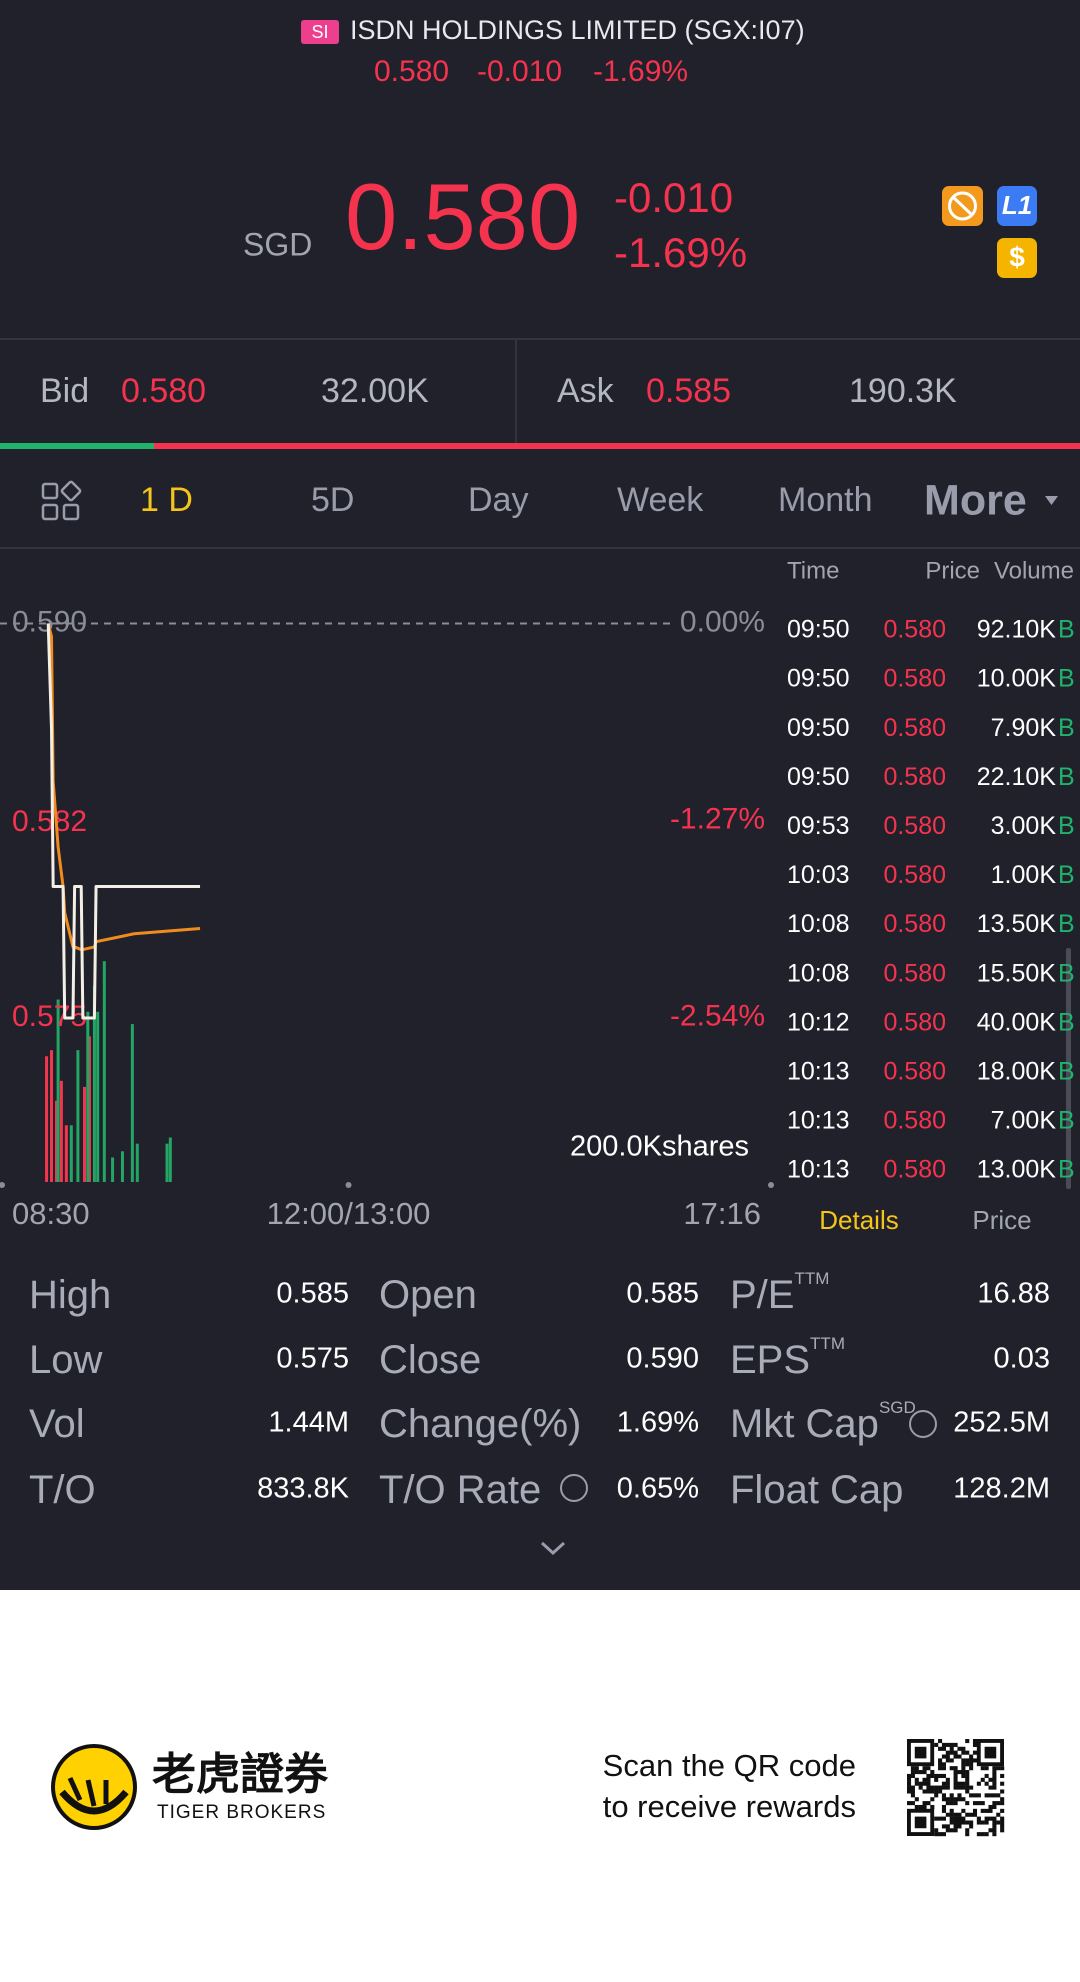 Image resolution: width=1080 pixels, height=1982 pixels. Describe the element at coordinates (813, 570) in the screenshot. I see `trades-header: Time` at that location.